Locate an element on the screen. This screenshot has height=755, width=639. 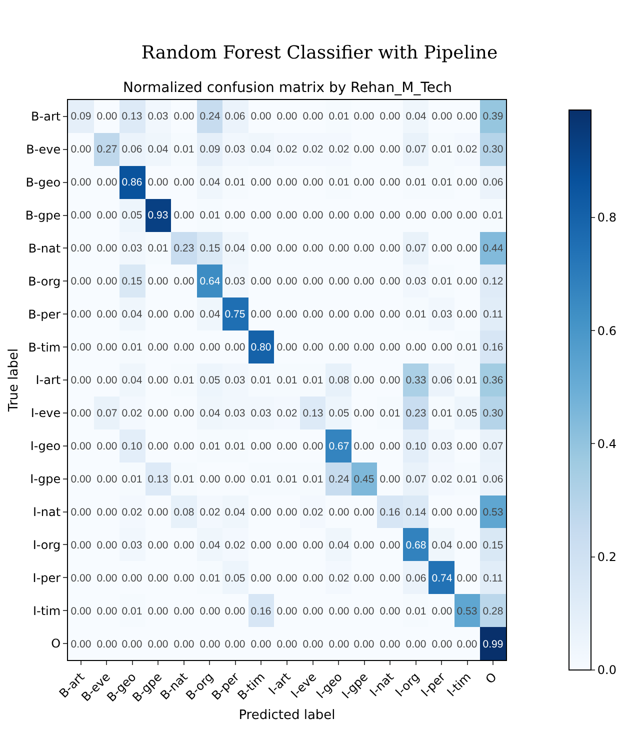
data-label: 0.27 is located at coordinates (107, 150).